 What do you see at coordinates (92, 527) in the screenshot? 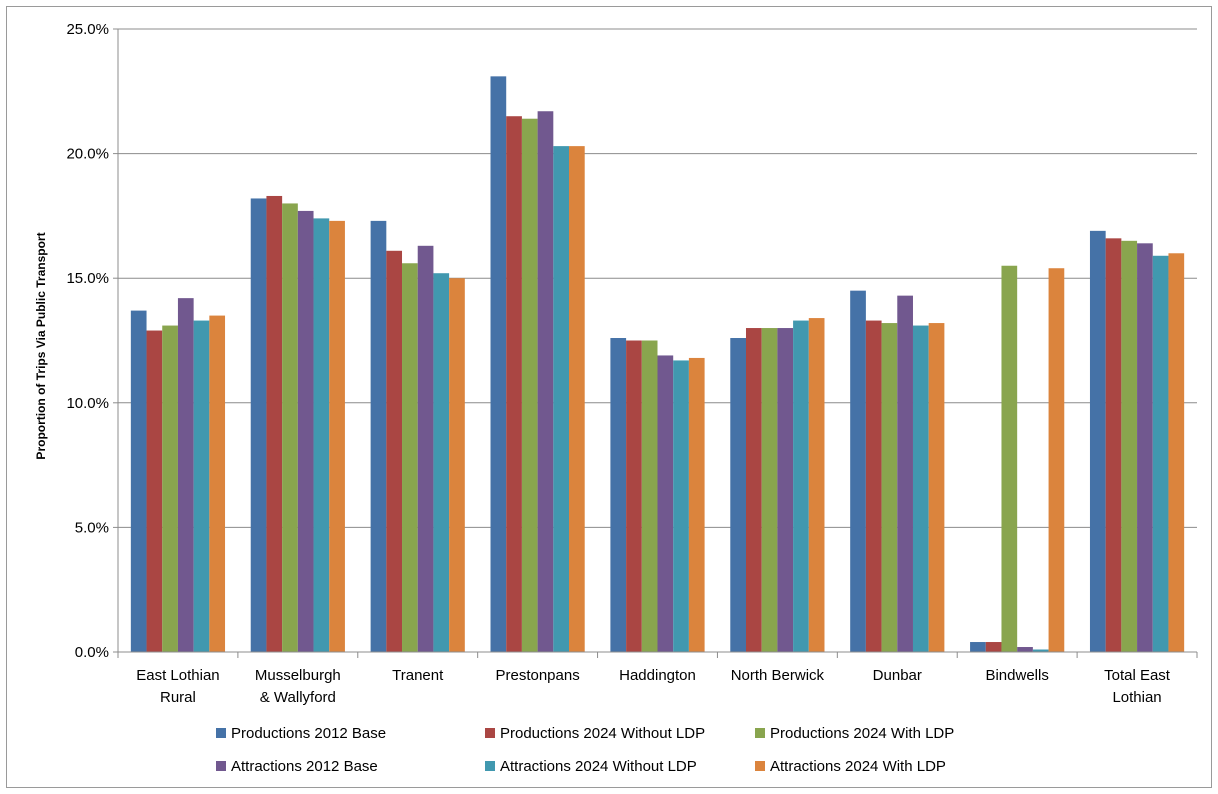
I see `y-tick-label: 5.0%` at bounding box center [92, 527].